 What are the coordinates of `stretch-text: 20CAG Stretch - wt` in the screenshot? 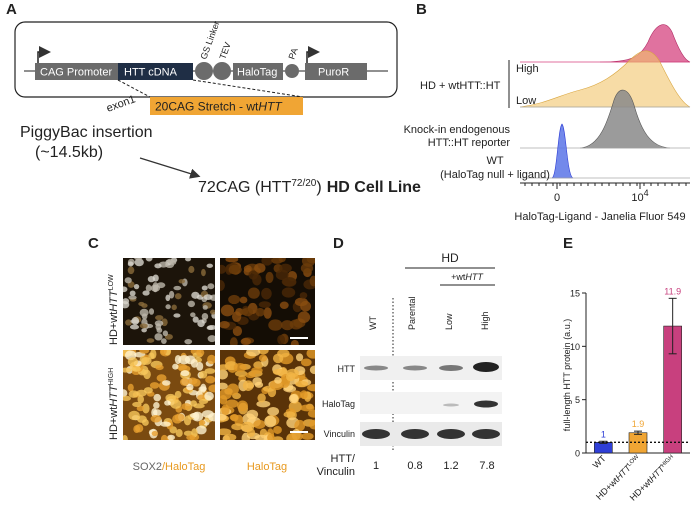 It's located at (207, 107).